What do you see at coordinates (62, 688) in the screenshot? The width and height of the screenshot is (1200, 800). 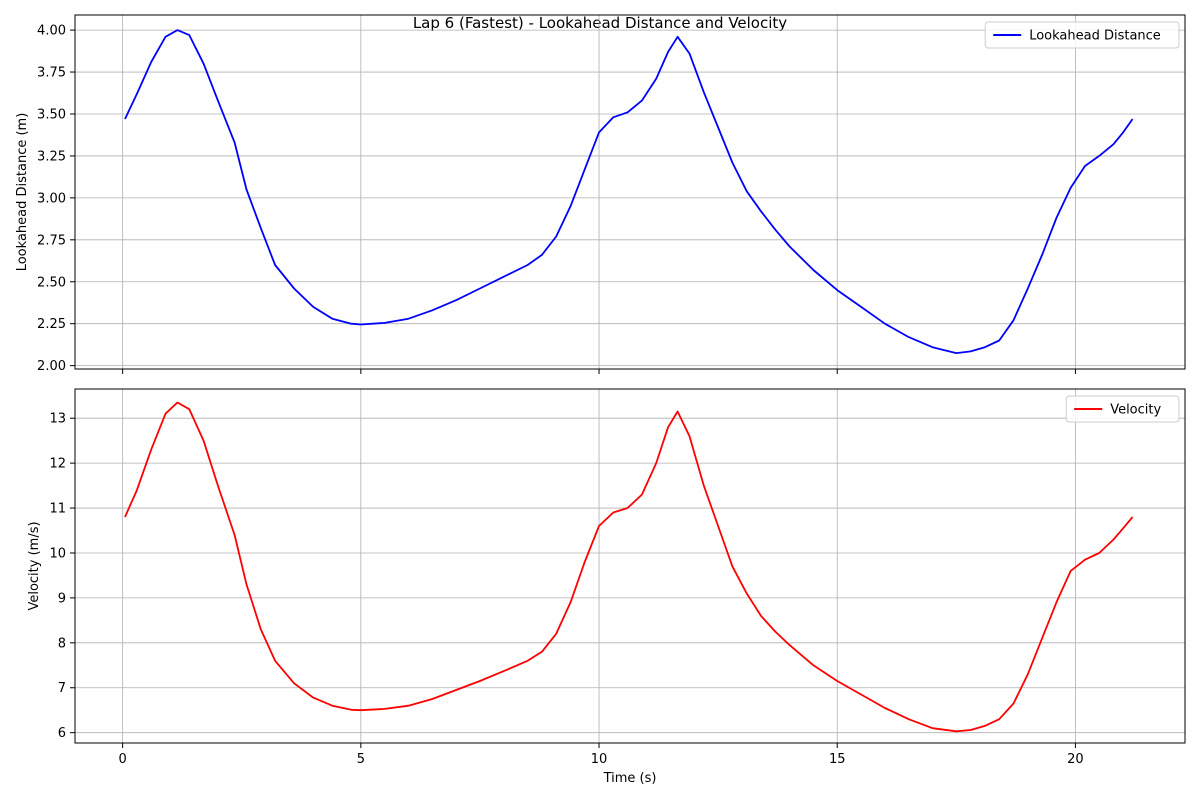 I see `y-tick-label: 7` at bounding box center [62, 688].